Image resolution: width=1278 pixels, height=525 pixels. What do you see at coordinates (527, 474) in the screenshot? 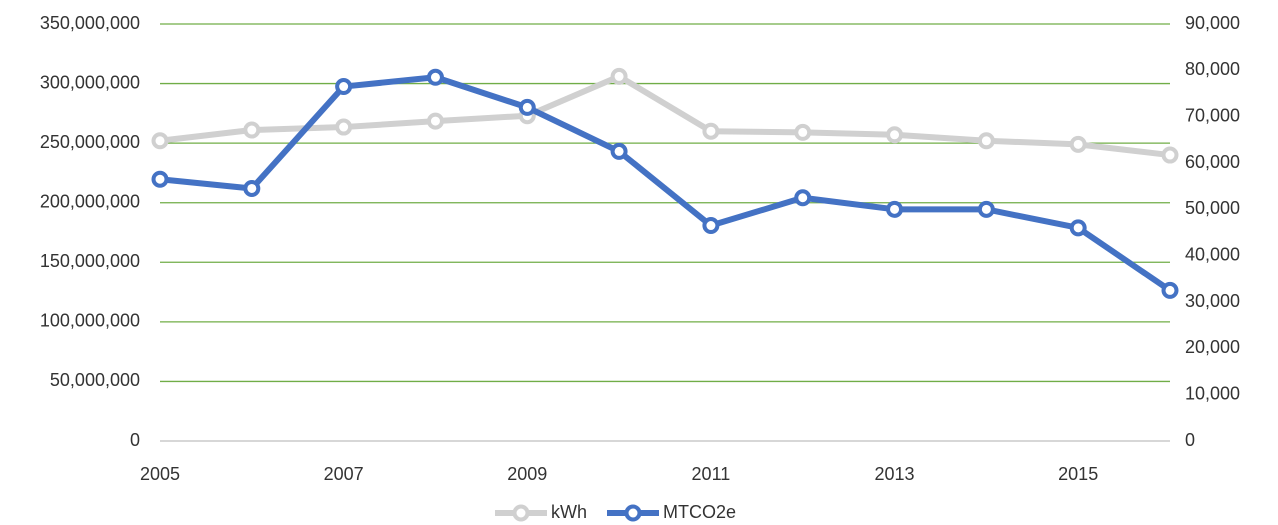
I see `x-tick-label: 2009` at bounding box center [527, 474].